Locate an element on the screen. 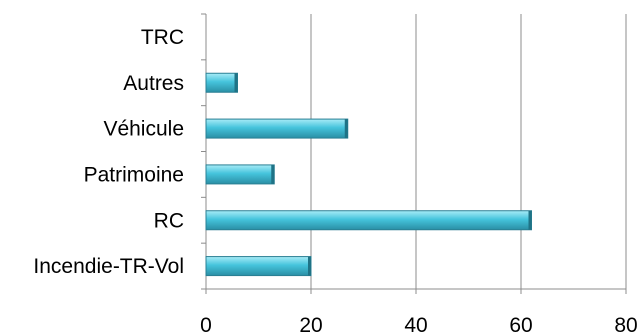  x-tick-labels: 0 20 40 60 80 is located at coordinates (419, 325).